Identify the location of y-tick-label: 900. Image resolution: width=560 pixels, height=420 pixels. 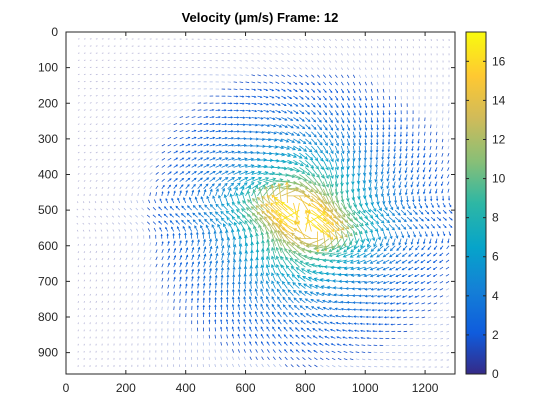
(48, 353).